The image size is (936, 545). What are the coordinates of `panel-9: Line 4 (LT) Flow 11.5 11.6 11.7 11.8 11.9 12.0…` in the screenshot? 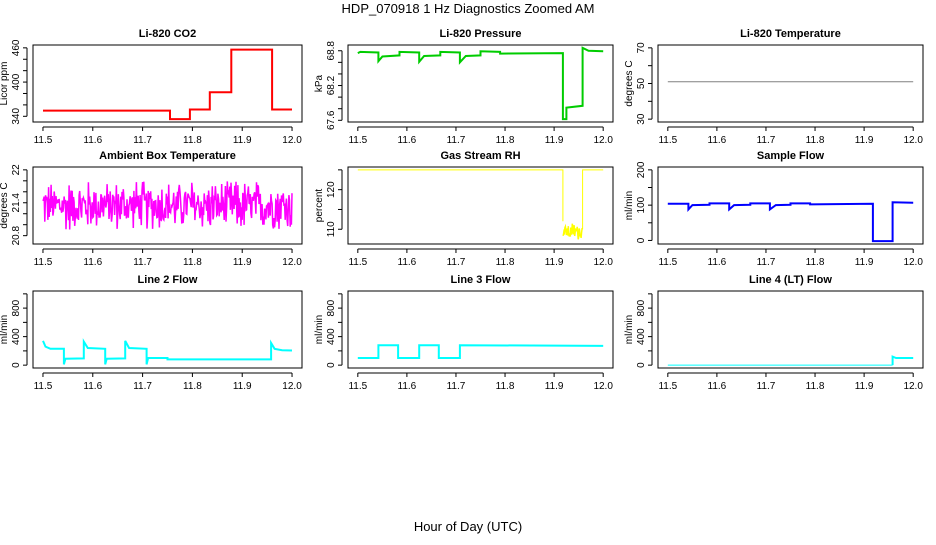 It's located at (774, 333).